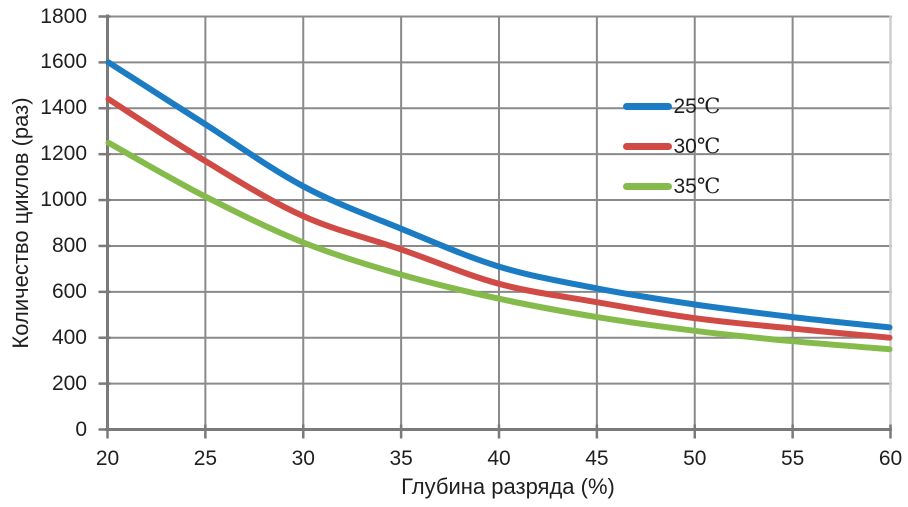  Describe the element at coordinates (63, 108) in the screenshot. I see `y-tick-label-1400: 1400` at that location.